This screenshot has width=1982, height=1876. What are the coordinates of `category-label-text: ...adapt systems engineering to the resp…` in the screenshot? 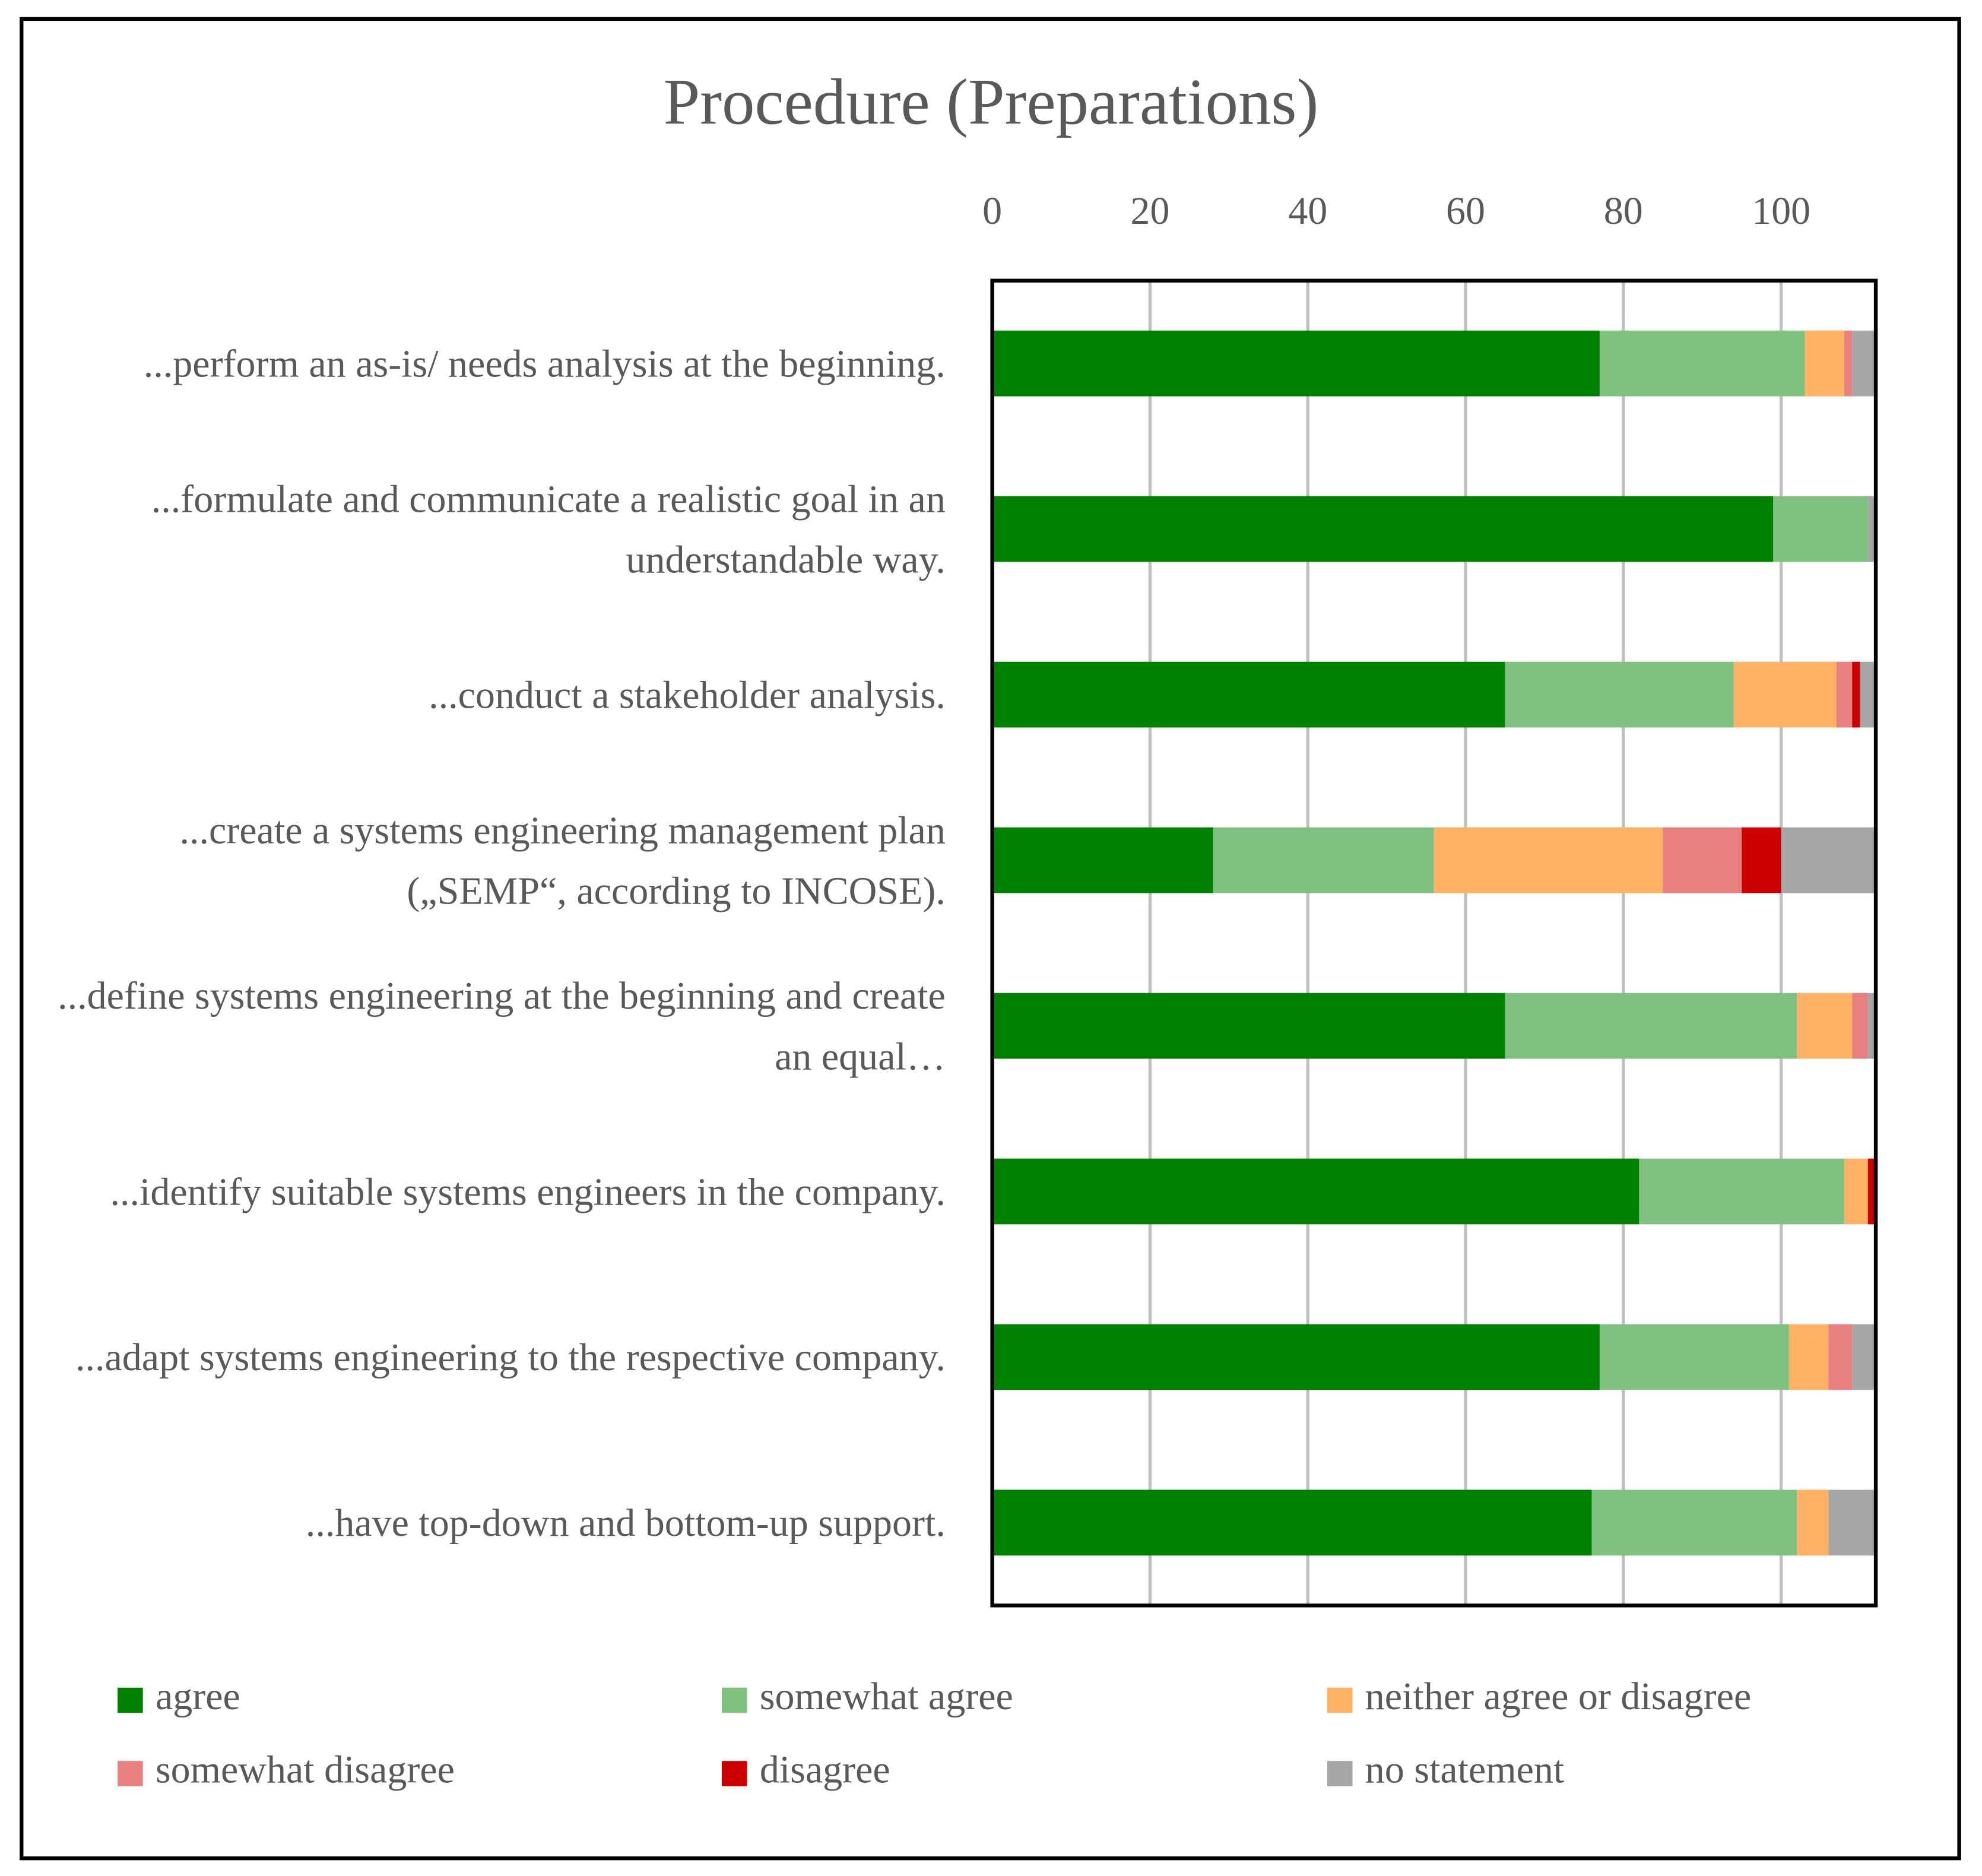 It's located at (510, 1357).